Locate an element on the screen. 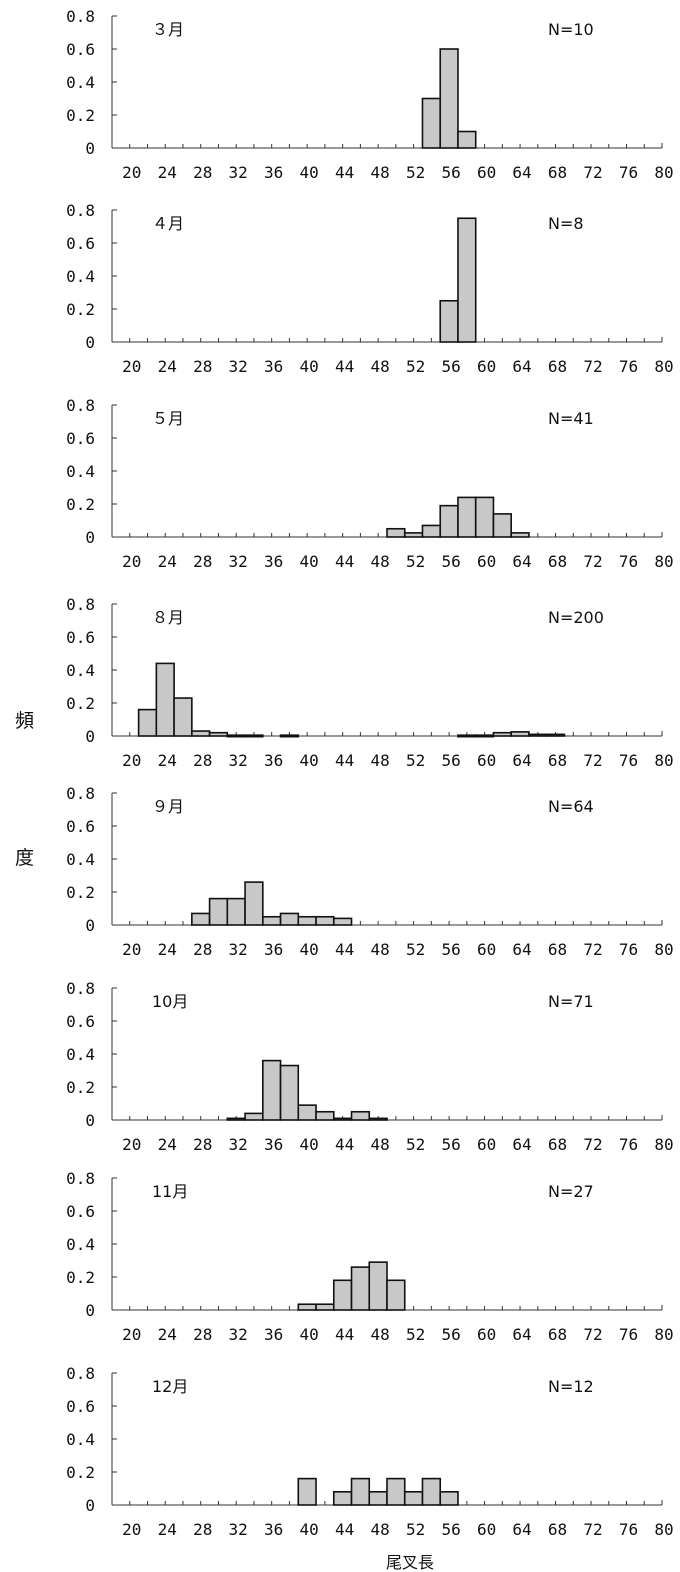 The width and height of the screenshot is (680, 1572). month-label: 12月 is located at coordinates (170, 1386).